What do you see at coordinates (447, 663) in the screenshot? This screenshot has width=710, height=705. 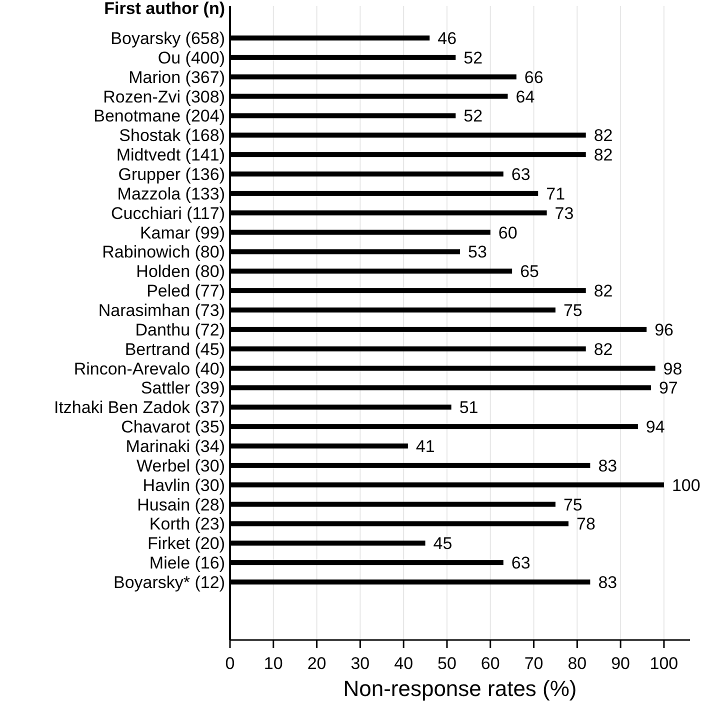 I see `x-tick-label: 50` at bounding box center [447, 663].